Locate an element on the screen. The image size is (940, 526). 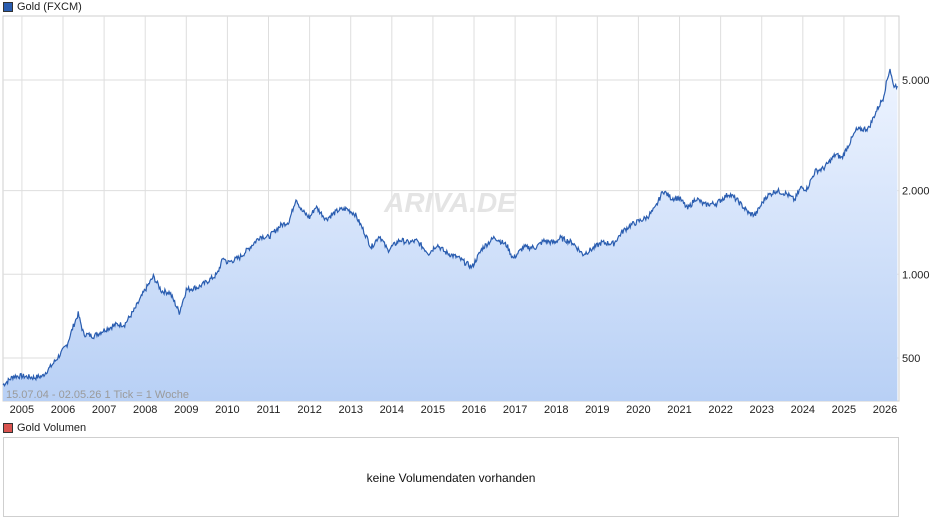
x-tick-label: 2010 is located at coordinates (227, 410).